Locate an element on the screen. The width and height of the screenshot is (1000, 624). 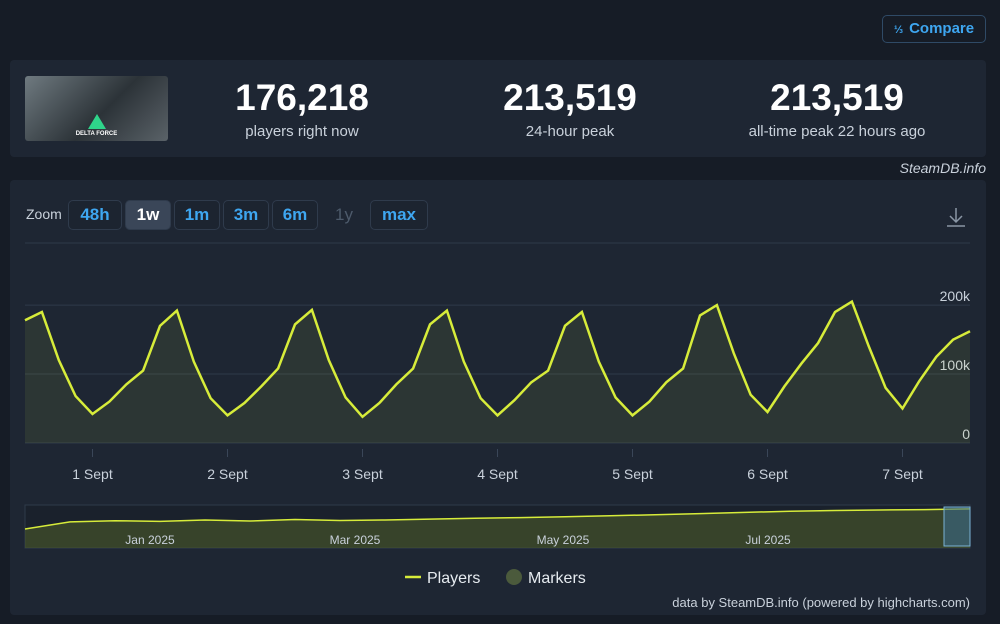
zoom-button: 1y is located at coordinates (344, 214).